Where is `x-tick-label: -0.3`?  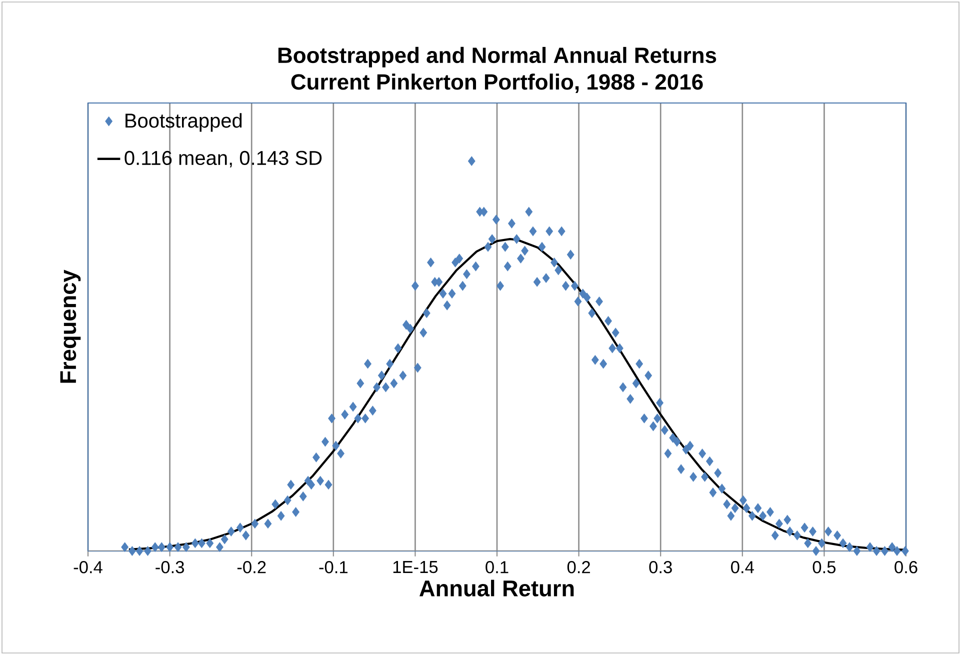 x-tick-label: -0.3 is located at coordinates (170, 567).